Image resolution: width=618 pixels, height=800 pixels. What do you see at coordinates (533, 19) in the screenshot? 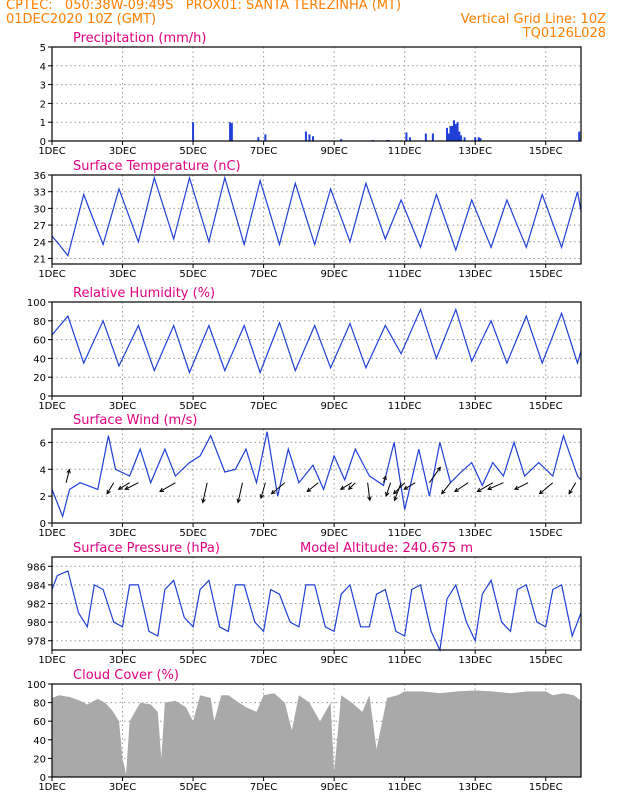
I see `grid-line-note: Vertical Grid Line: 10Z` at bounding box center [533, 19].